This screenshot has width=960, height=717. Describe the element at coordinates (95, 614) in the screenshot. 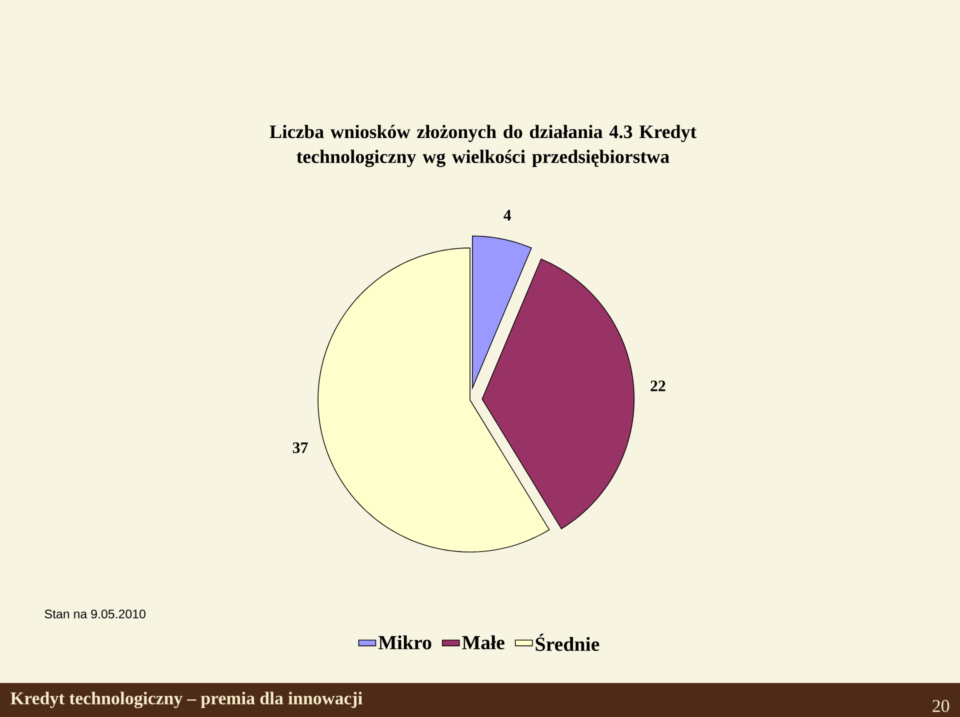

I see `text: Stan na 9.05.2010` at that location.